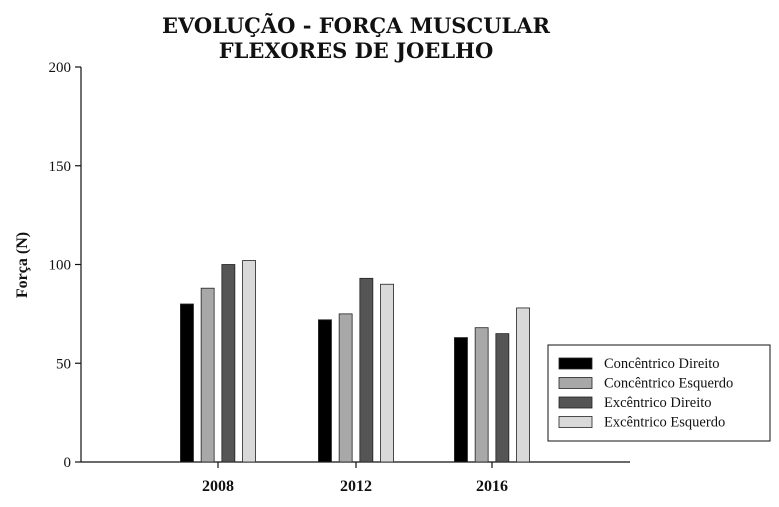 The width and height of the screenshot is (779, 507). What do you see at coordinates (662, 364) in the screenshot?
I see `legend-label: Concêntrico Direito` at bounding box center [662, 364].